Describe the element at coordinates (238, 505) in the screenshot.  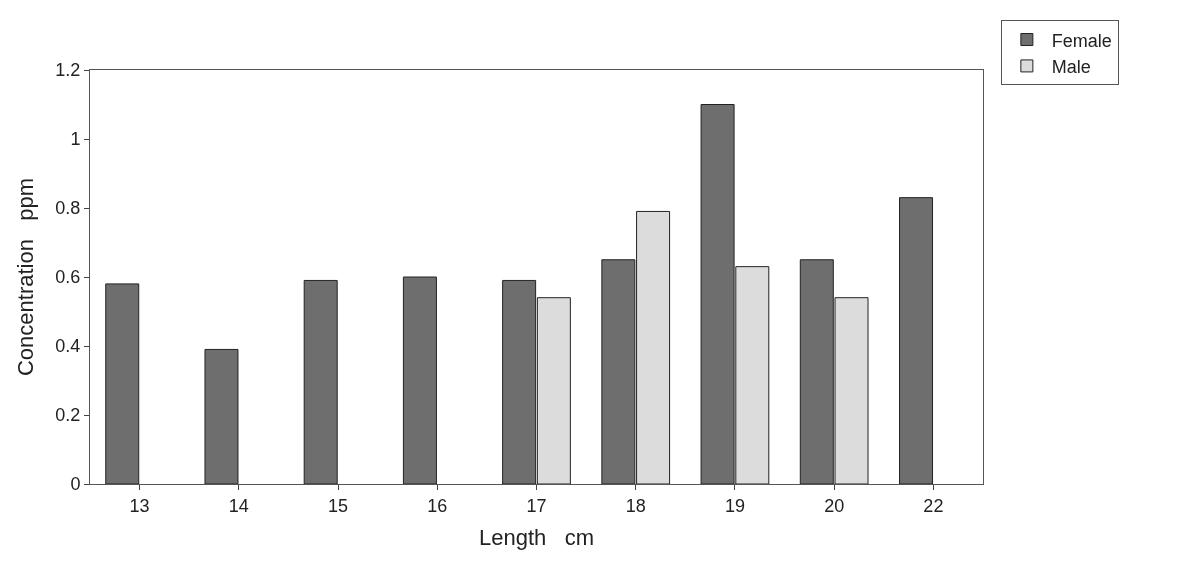
I see `x-tick-label: 14` at that location.